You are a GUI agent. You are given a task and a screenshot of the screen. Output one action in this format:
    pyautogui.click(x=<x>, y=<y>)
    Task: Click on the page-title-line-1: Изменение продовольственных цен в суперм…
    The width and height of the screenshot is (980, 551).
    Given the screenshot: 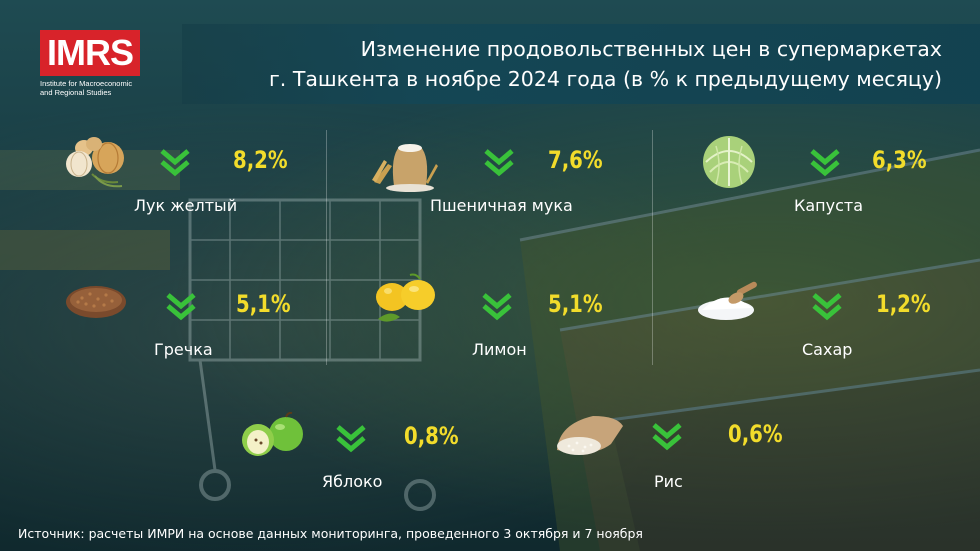 What is the action you would take?
    pyautogui.click(x=651, y=49)
    